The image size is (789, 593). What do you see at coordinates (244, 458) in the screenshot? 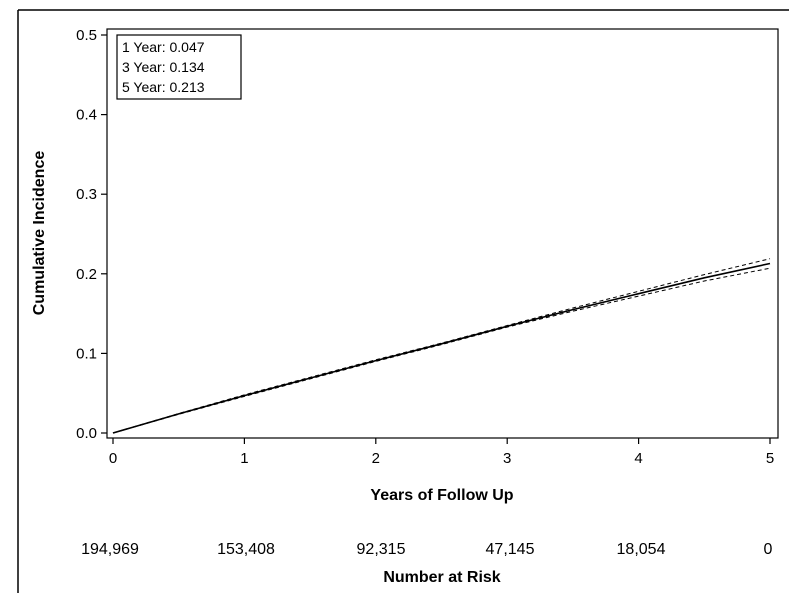
I see `x-tick-label: 1` at bounding box center [244, 458].